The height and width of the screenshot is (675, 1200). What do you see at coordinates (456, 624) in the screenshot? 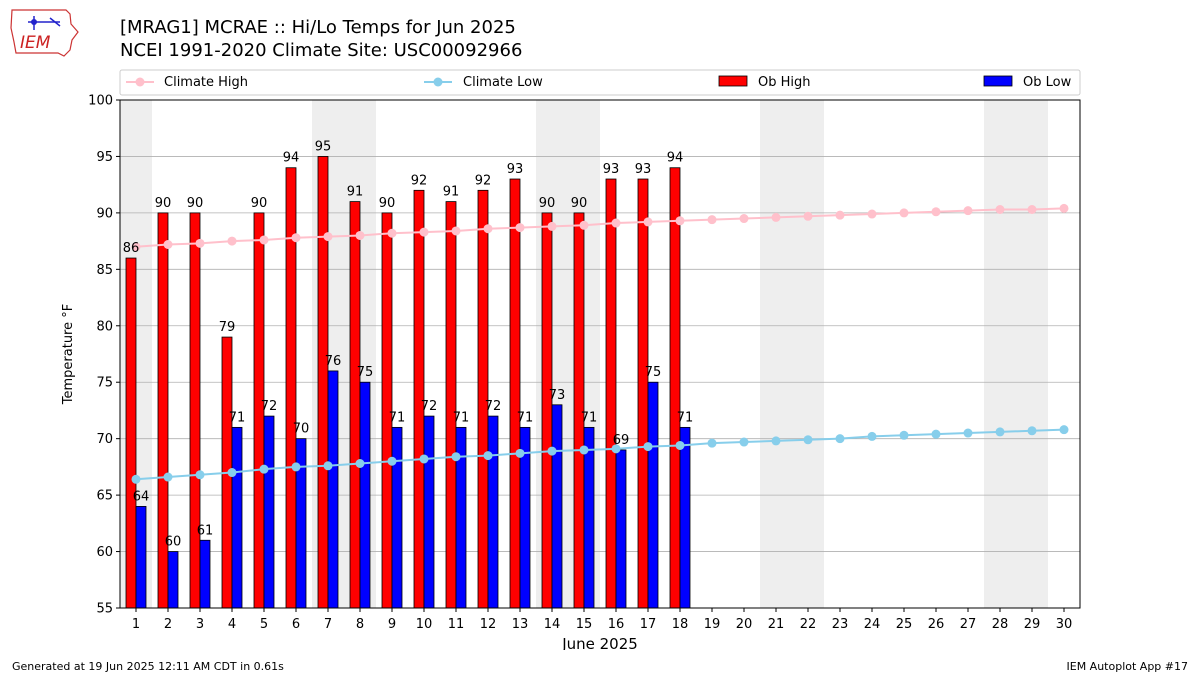
I see `x-tick-label-11: 11` at bounding box center [456, 624].